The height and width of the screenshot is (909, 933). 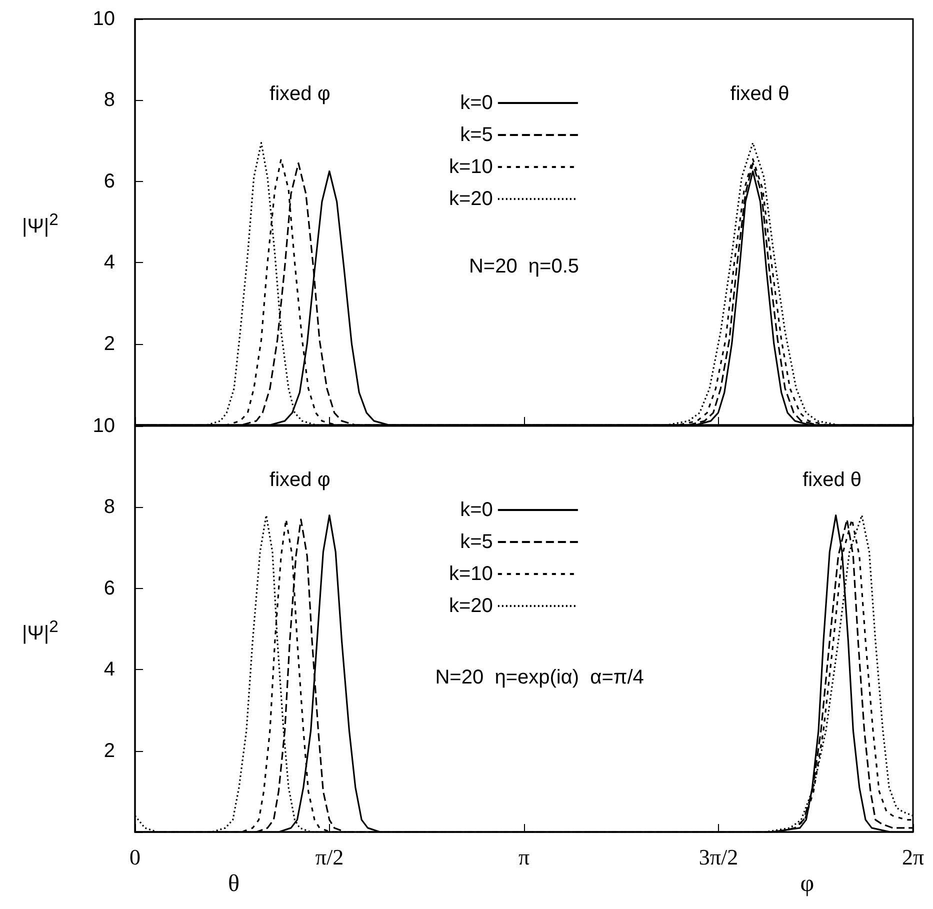 What do you see at coordinates (234, 883) in the screenshot?
I see `text: θ` at bounding box center [234, 883].